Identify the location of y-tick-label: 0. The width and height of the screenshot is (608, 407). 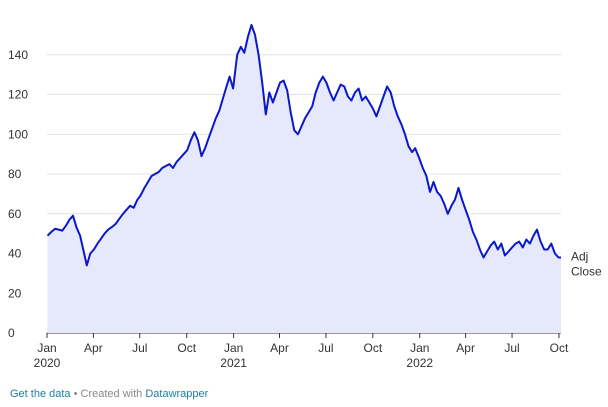
(11, 333).